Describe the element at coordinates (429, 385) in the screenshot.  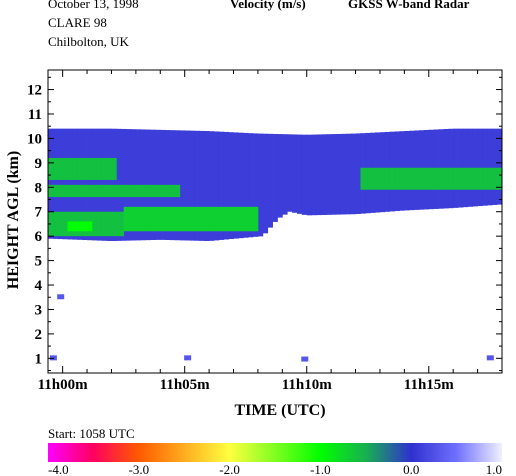
I see `x-tick-label: 11h15m` at that location.